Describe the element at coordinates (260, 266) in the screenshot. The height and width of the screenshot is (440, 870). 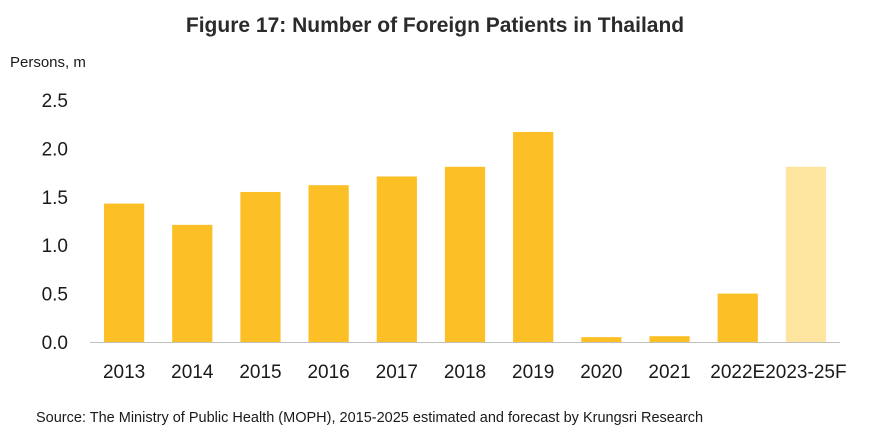
I see `bar-2015` at that location.